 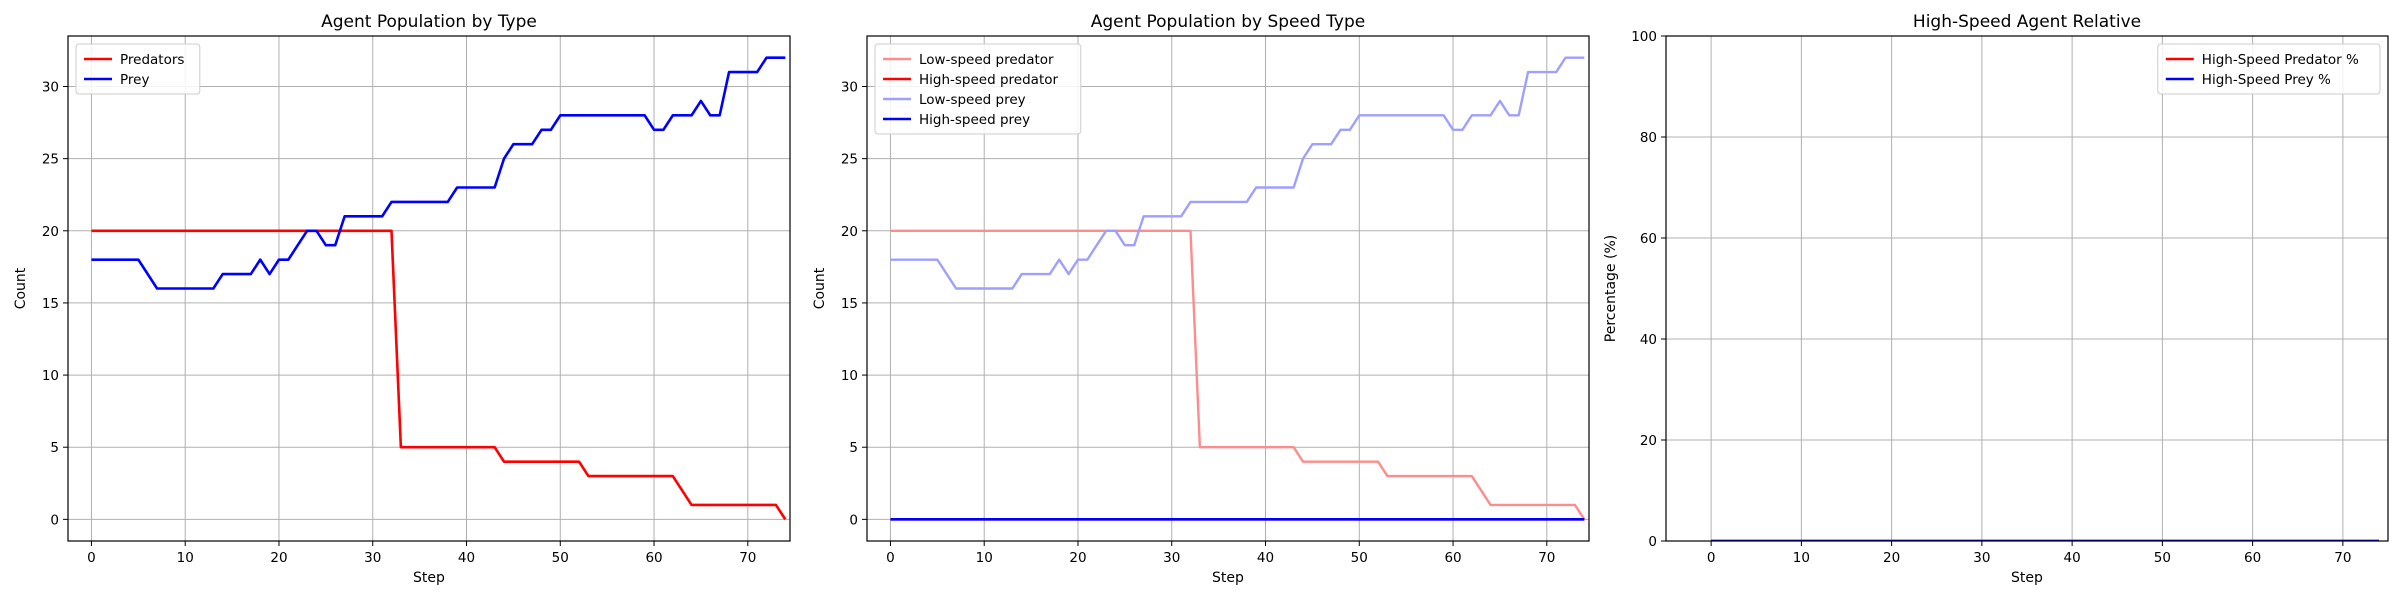 What do you see at coordinates (1644, 37) in the screenshot?
I see `y-tick-label: 100` at bounding box center [1644, 37].